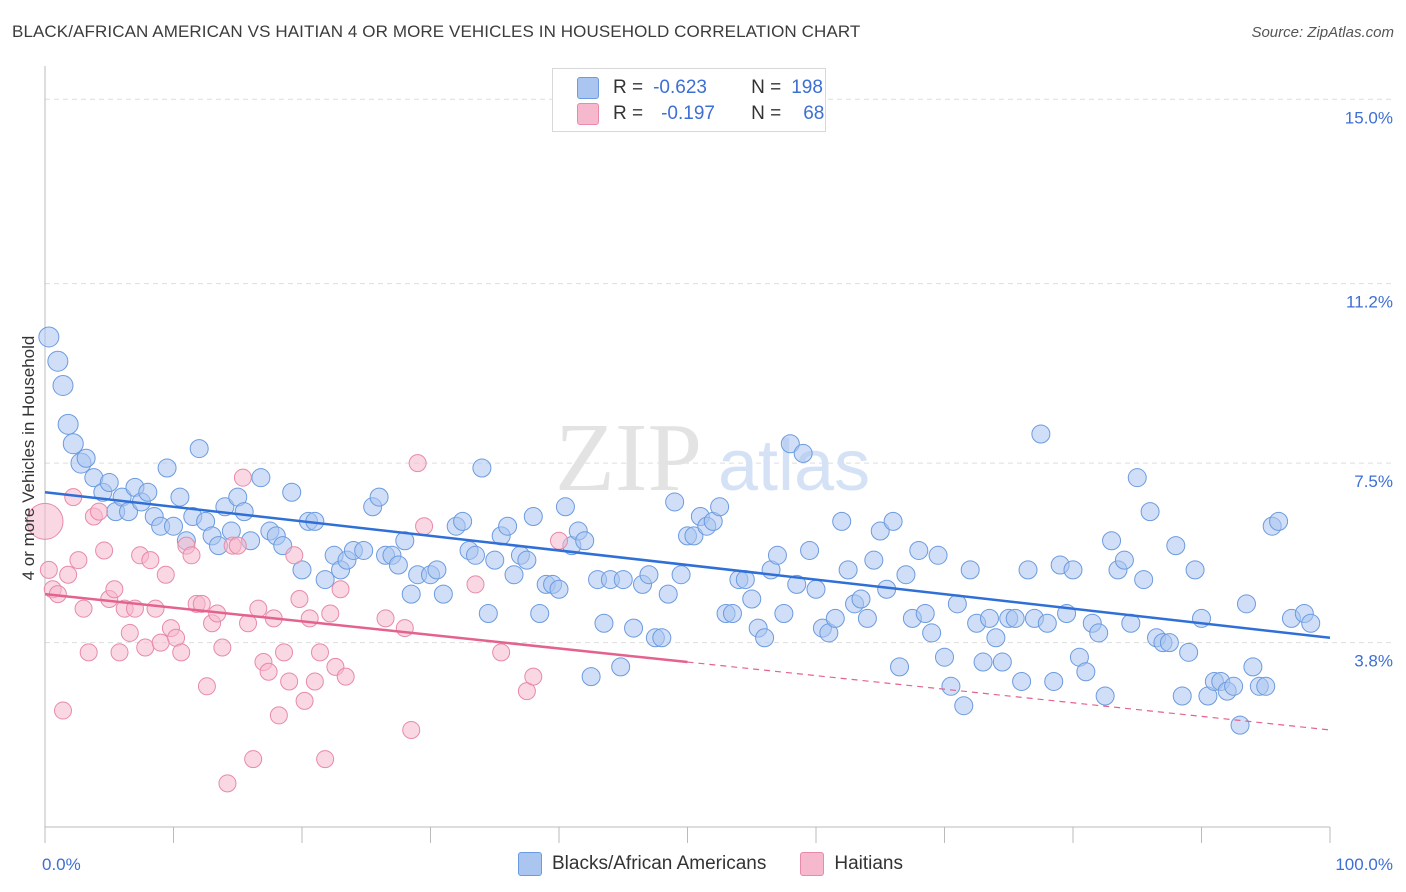  What do you see at coordinates (1322, 32) in the screenshot?
I see `source-label: Source: ZipAtlas.com` at bounding box center [1322, 32].